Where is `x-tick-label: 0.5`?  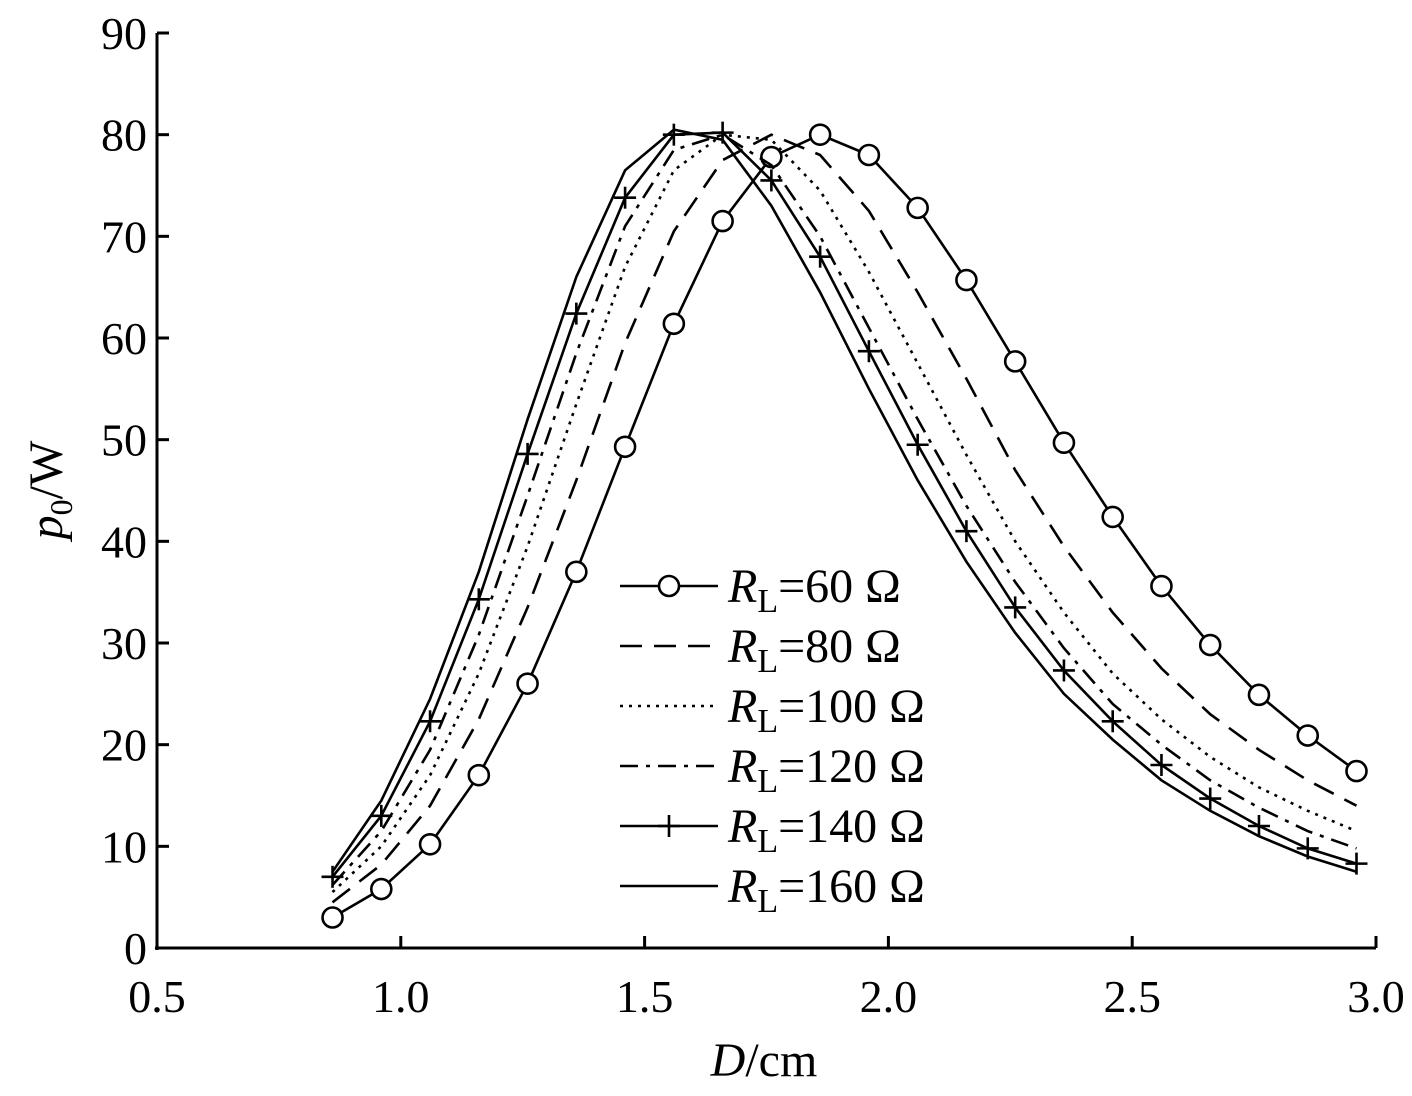 x-tick-label: 0.5 is located at coordinates (157, 996).